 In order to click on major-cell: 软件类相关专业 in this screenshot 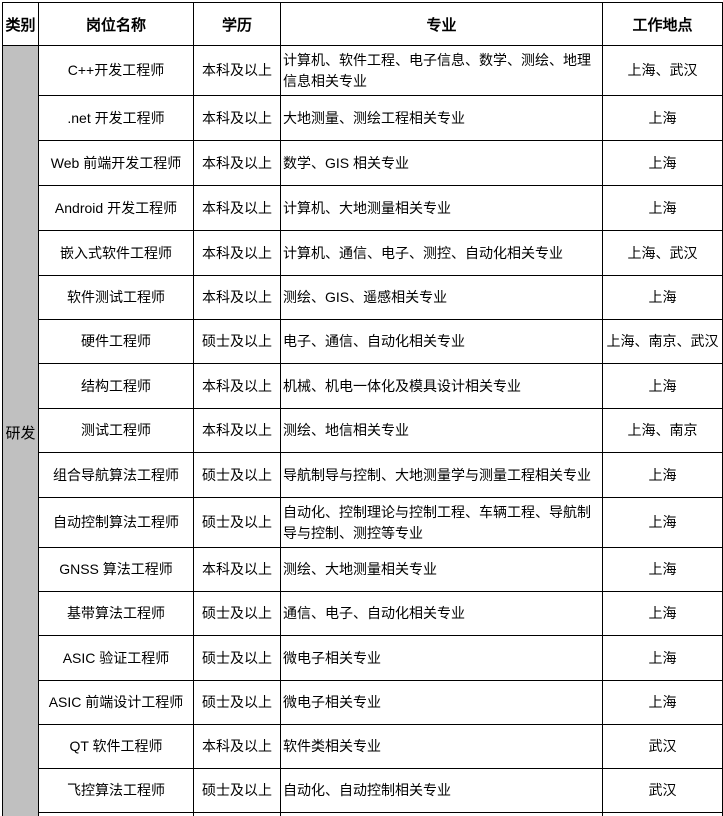, I will do `click(441, 746)`.